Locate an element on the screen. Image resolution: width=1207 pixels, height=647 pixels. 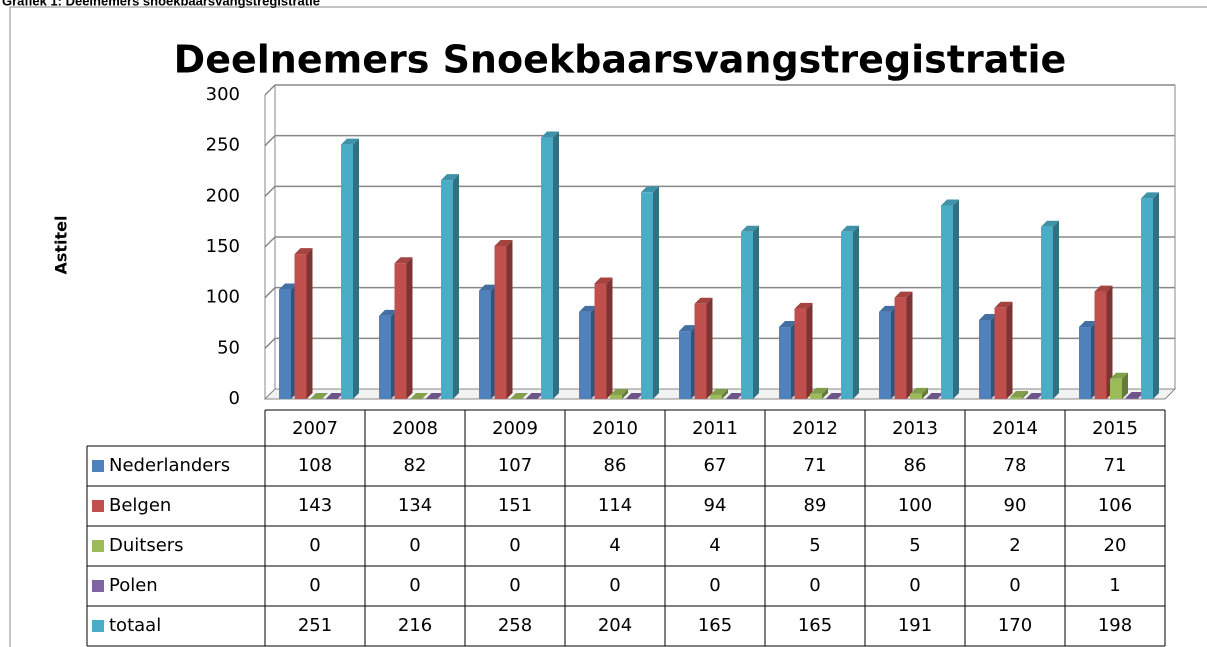
table-value: 251 is located at coordinates (315, 625).